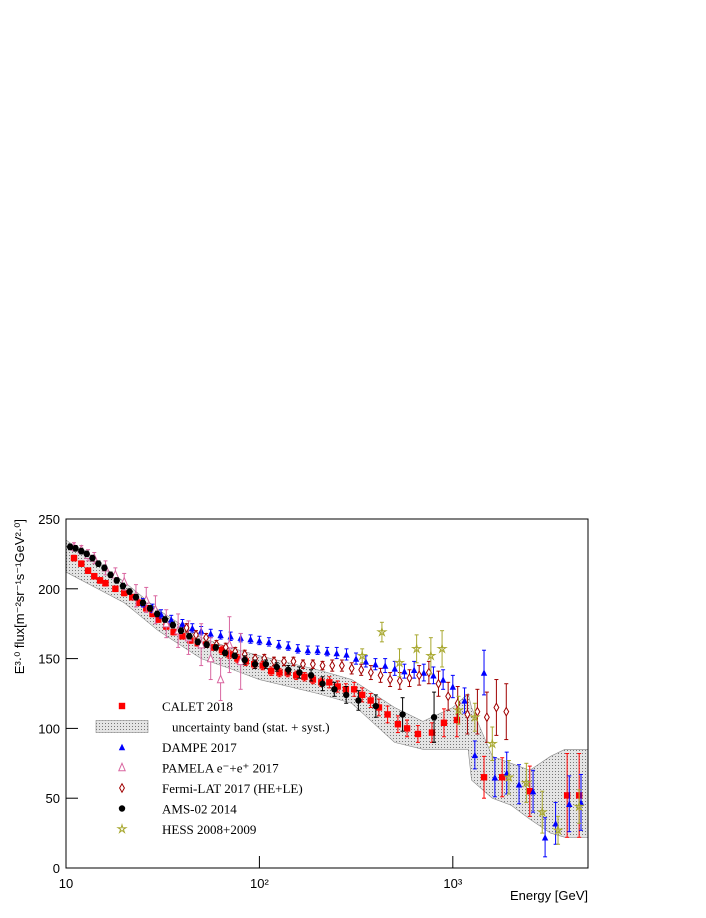  What do you see at coordinates (232, 788) in the screenshot?
I see `legend-label: Fermi-LAT 2017 (HE+LE)` at bounding box center [232, 788].